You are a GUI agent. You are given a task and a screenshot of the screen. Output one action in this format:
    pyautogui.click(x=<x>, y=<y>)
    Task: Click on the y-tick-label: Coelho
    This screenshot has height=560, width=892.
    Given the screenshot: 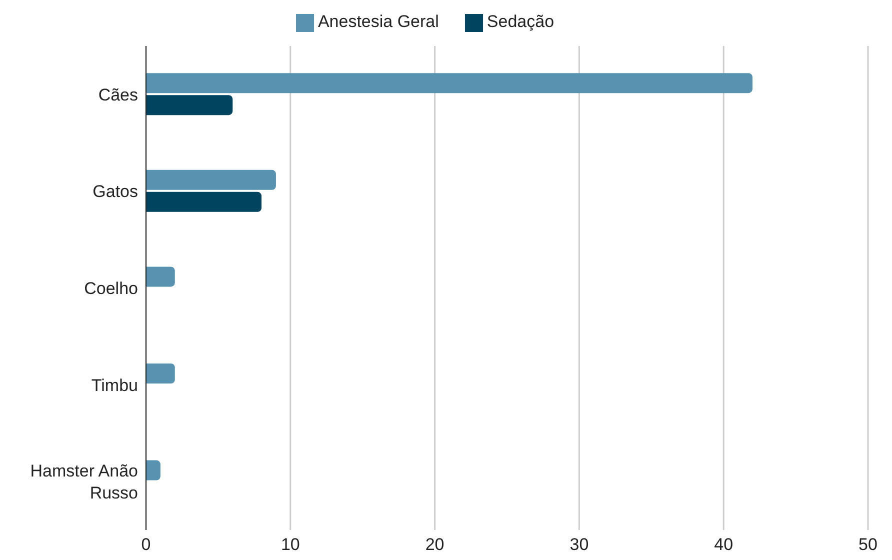 What is the action you would take?
    pyautogui.click(x=111, y=288)
    